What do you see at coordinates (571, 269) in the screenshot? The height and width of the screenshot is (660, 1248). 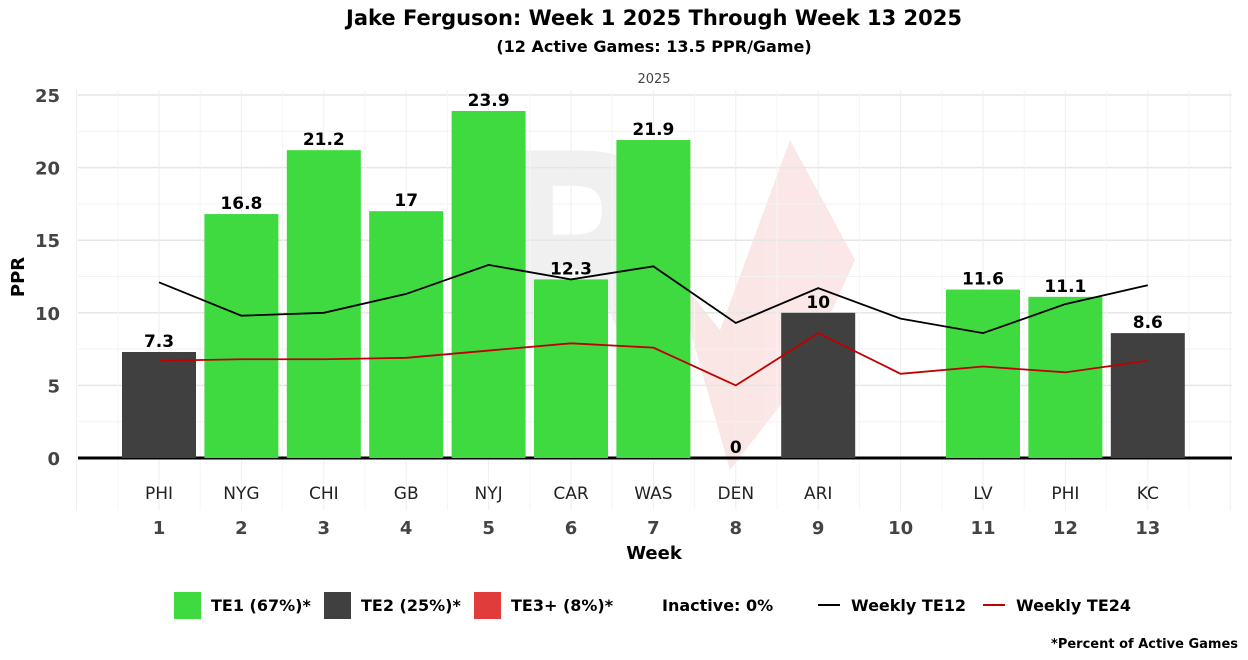 I see `bar-value-label: 12.3` at bounding box center [571, 269].